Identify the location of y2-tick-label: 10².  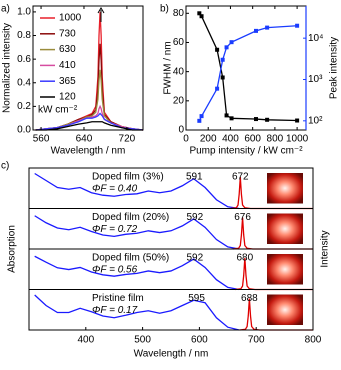
(315, 120).